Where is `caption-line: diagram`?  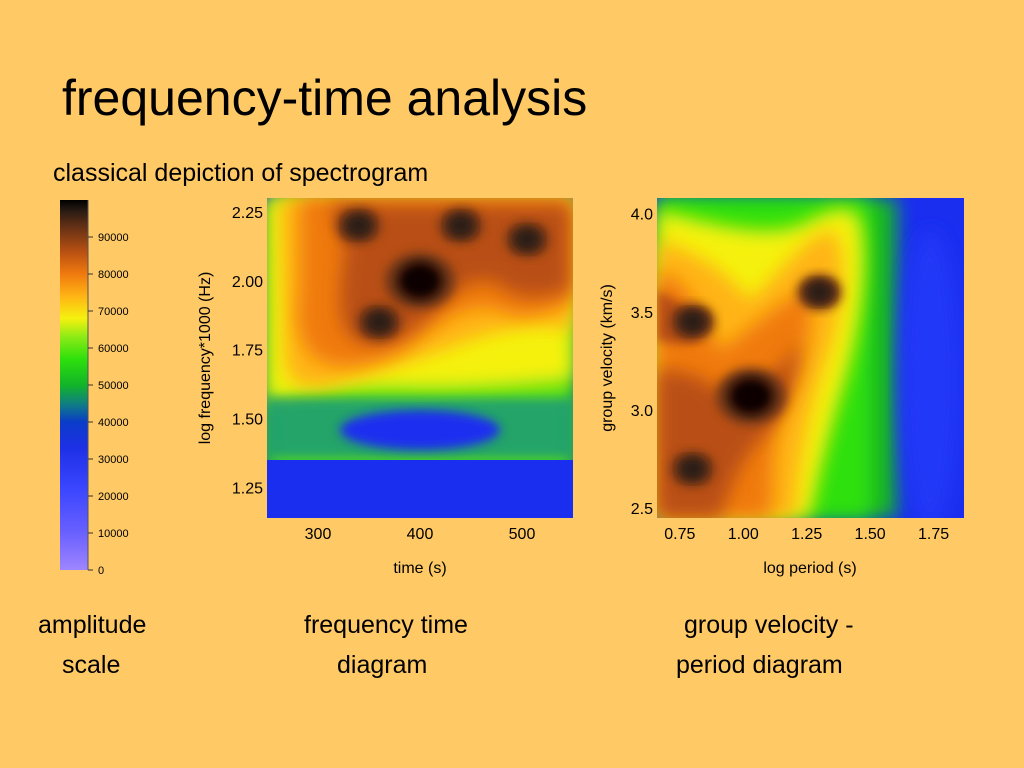
caption-line: diagram is located at coordinates (382, 665).